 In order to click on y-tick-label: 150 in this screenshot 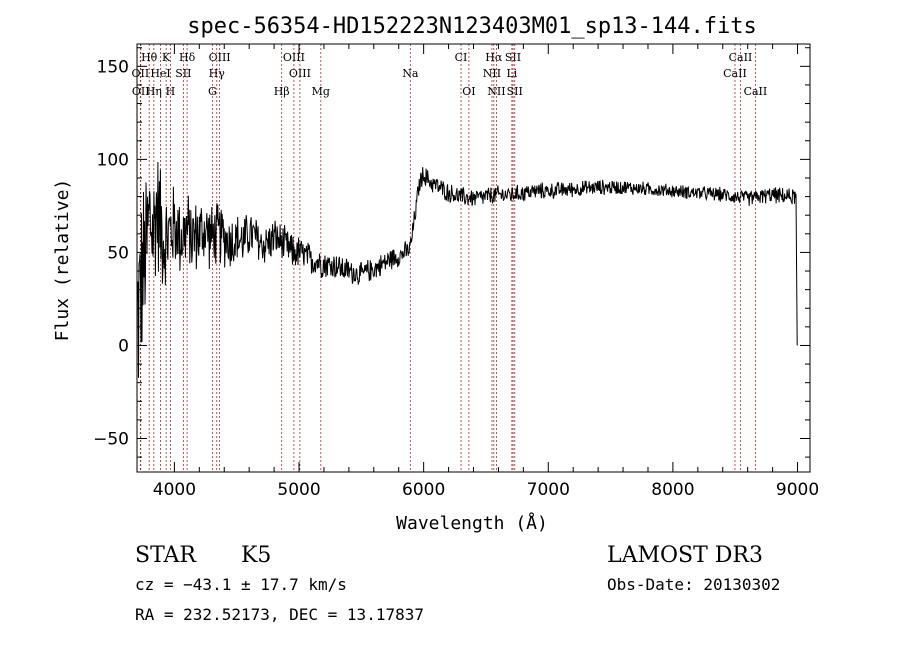, I will do `click(113, 67)`.